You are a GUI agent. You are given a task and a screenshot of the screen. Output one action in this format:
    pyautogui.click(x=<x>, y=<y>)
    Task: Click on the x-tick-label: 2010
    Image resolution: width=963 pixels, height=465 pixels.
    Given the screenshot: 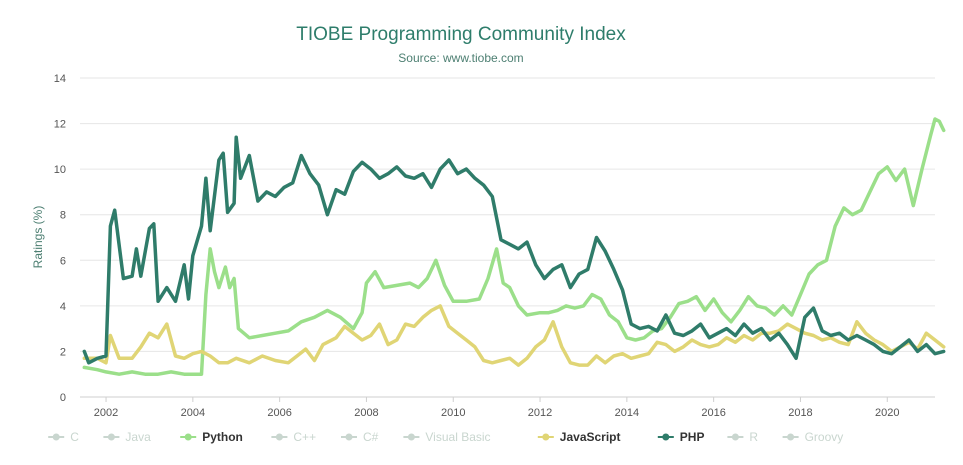 What is the action you would take?
    pyautogui.click(x=453, y=413)
    